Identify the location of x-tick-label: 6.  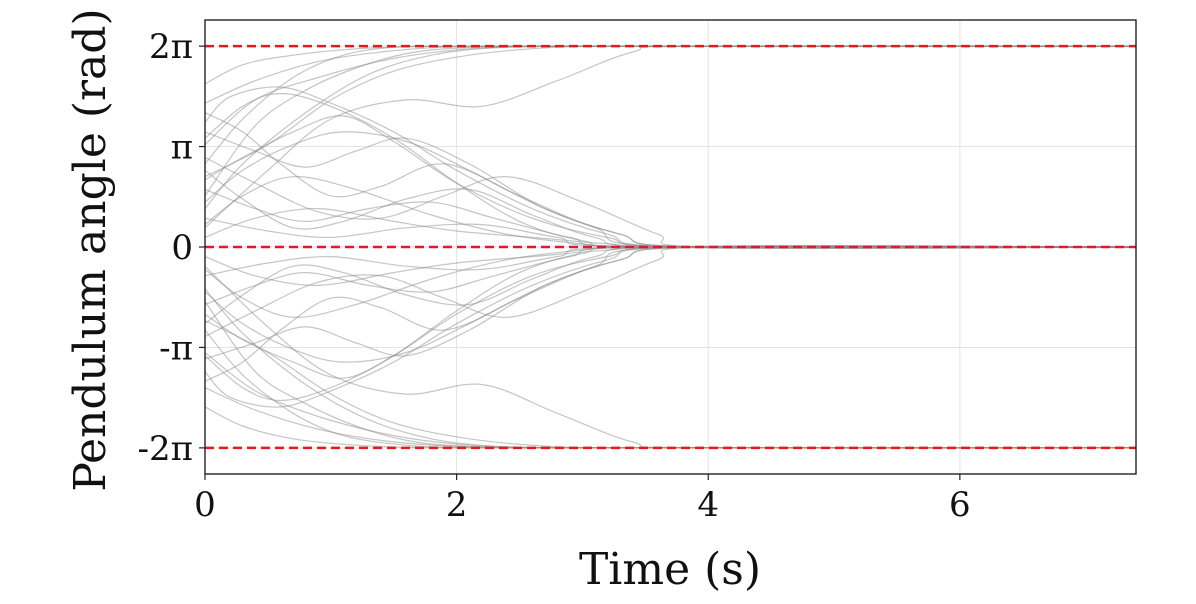
(960, 505).